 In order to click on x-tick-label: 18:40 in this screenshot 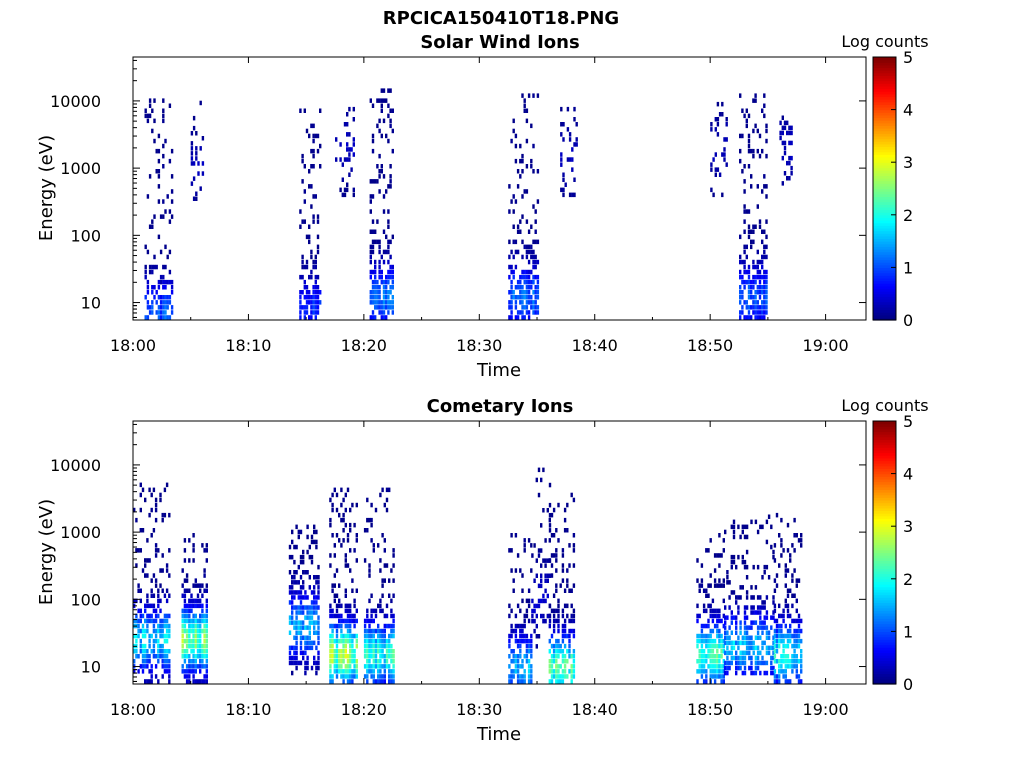, I will do `click(595, 709)`.